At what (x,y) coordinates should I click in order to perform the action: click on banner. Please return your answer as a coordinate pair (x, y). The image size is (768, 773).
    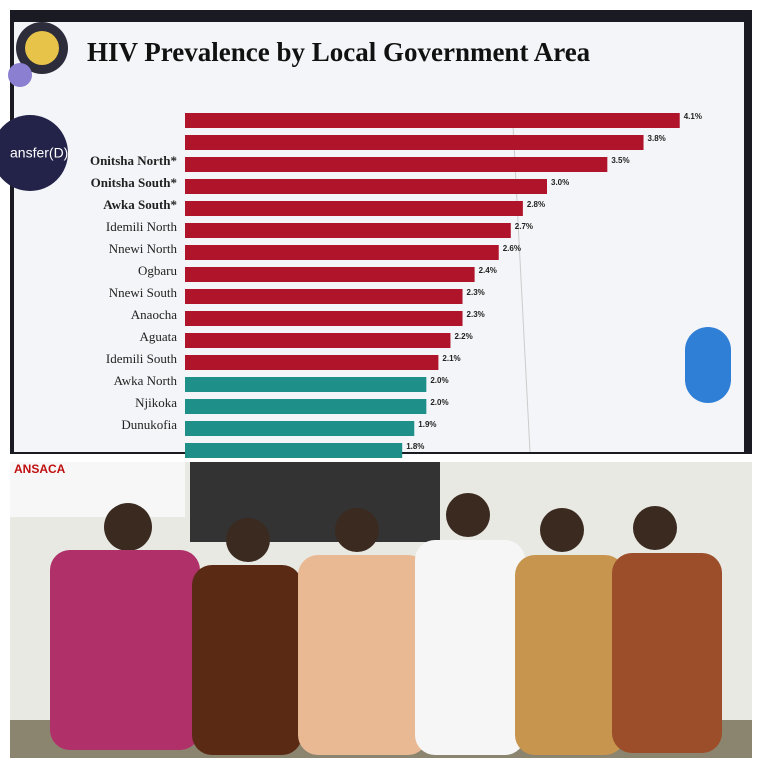
    Looking at the image, I should click on (97, 489).